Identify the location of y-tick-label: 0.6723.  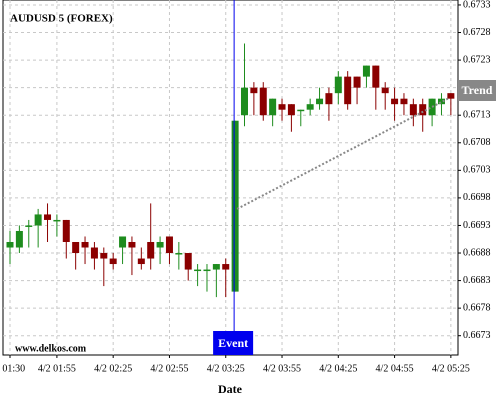
(477, 59).